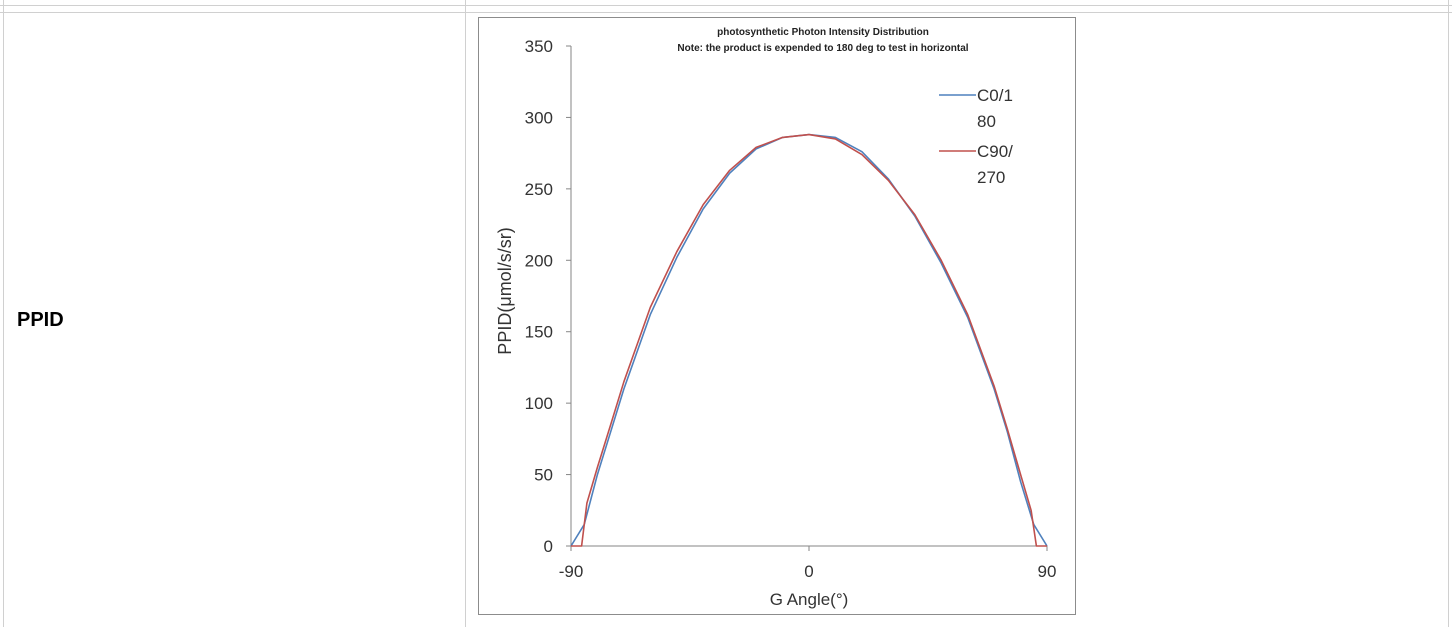 The height and width of the screenshot is (627, 1452). I want to click on y-tick-label: 300, so click(539, 117).